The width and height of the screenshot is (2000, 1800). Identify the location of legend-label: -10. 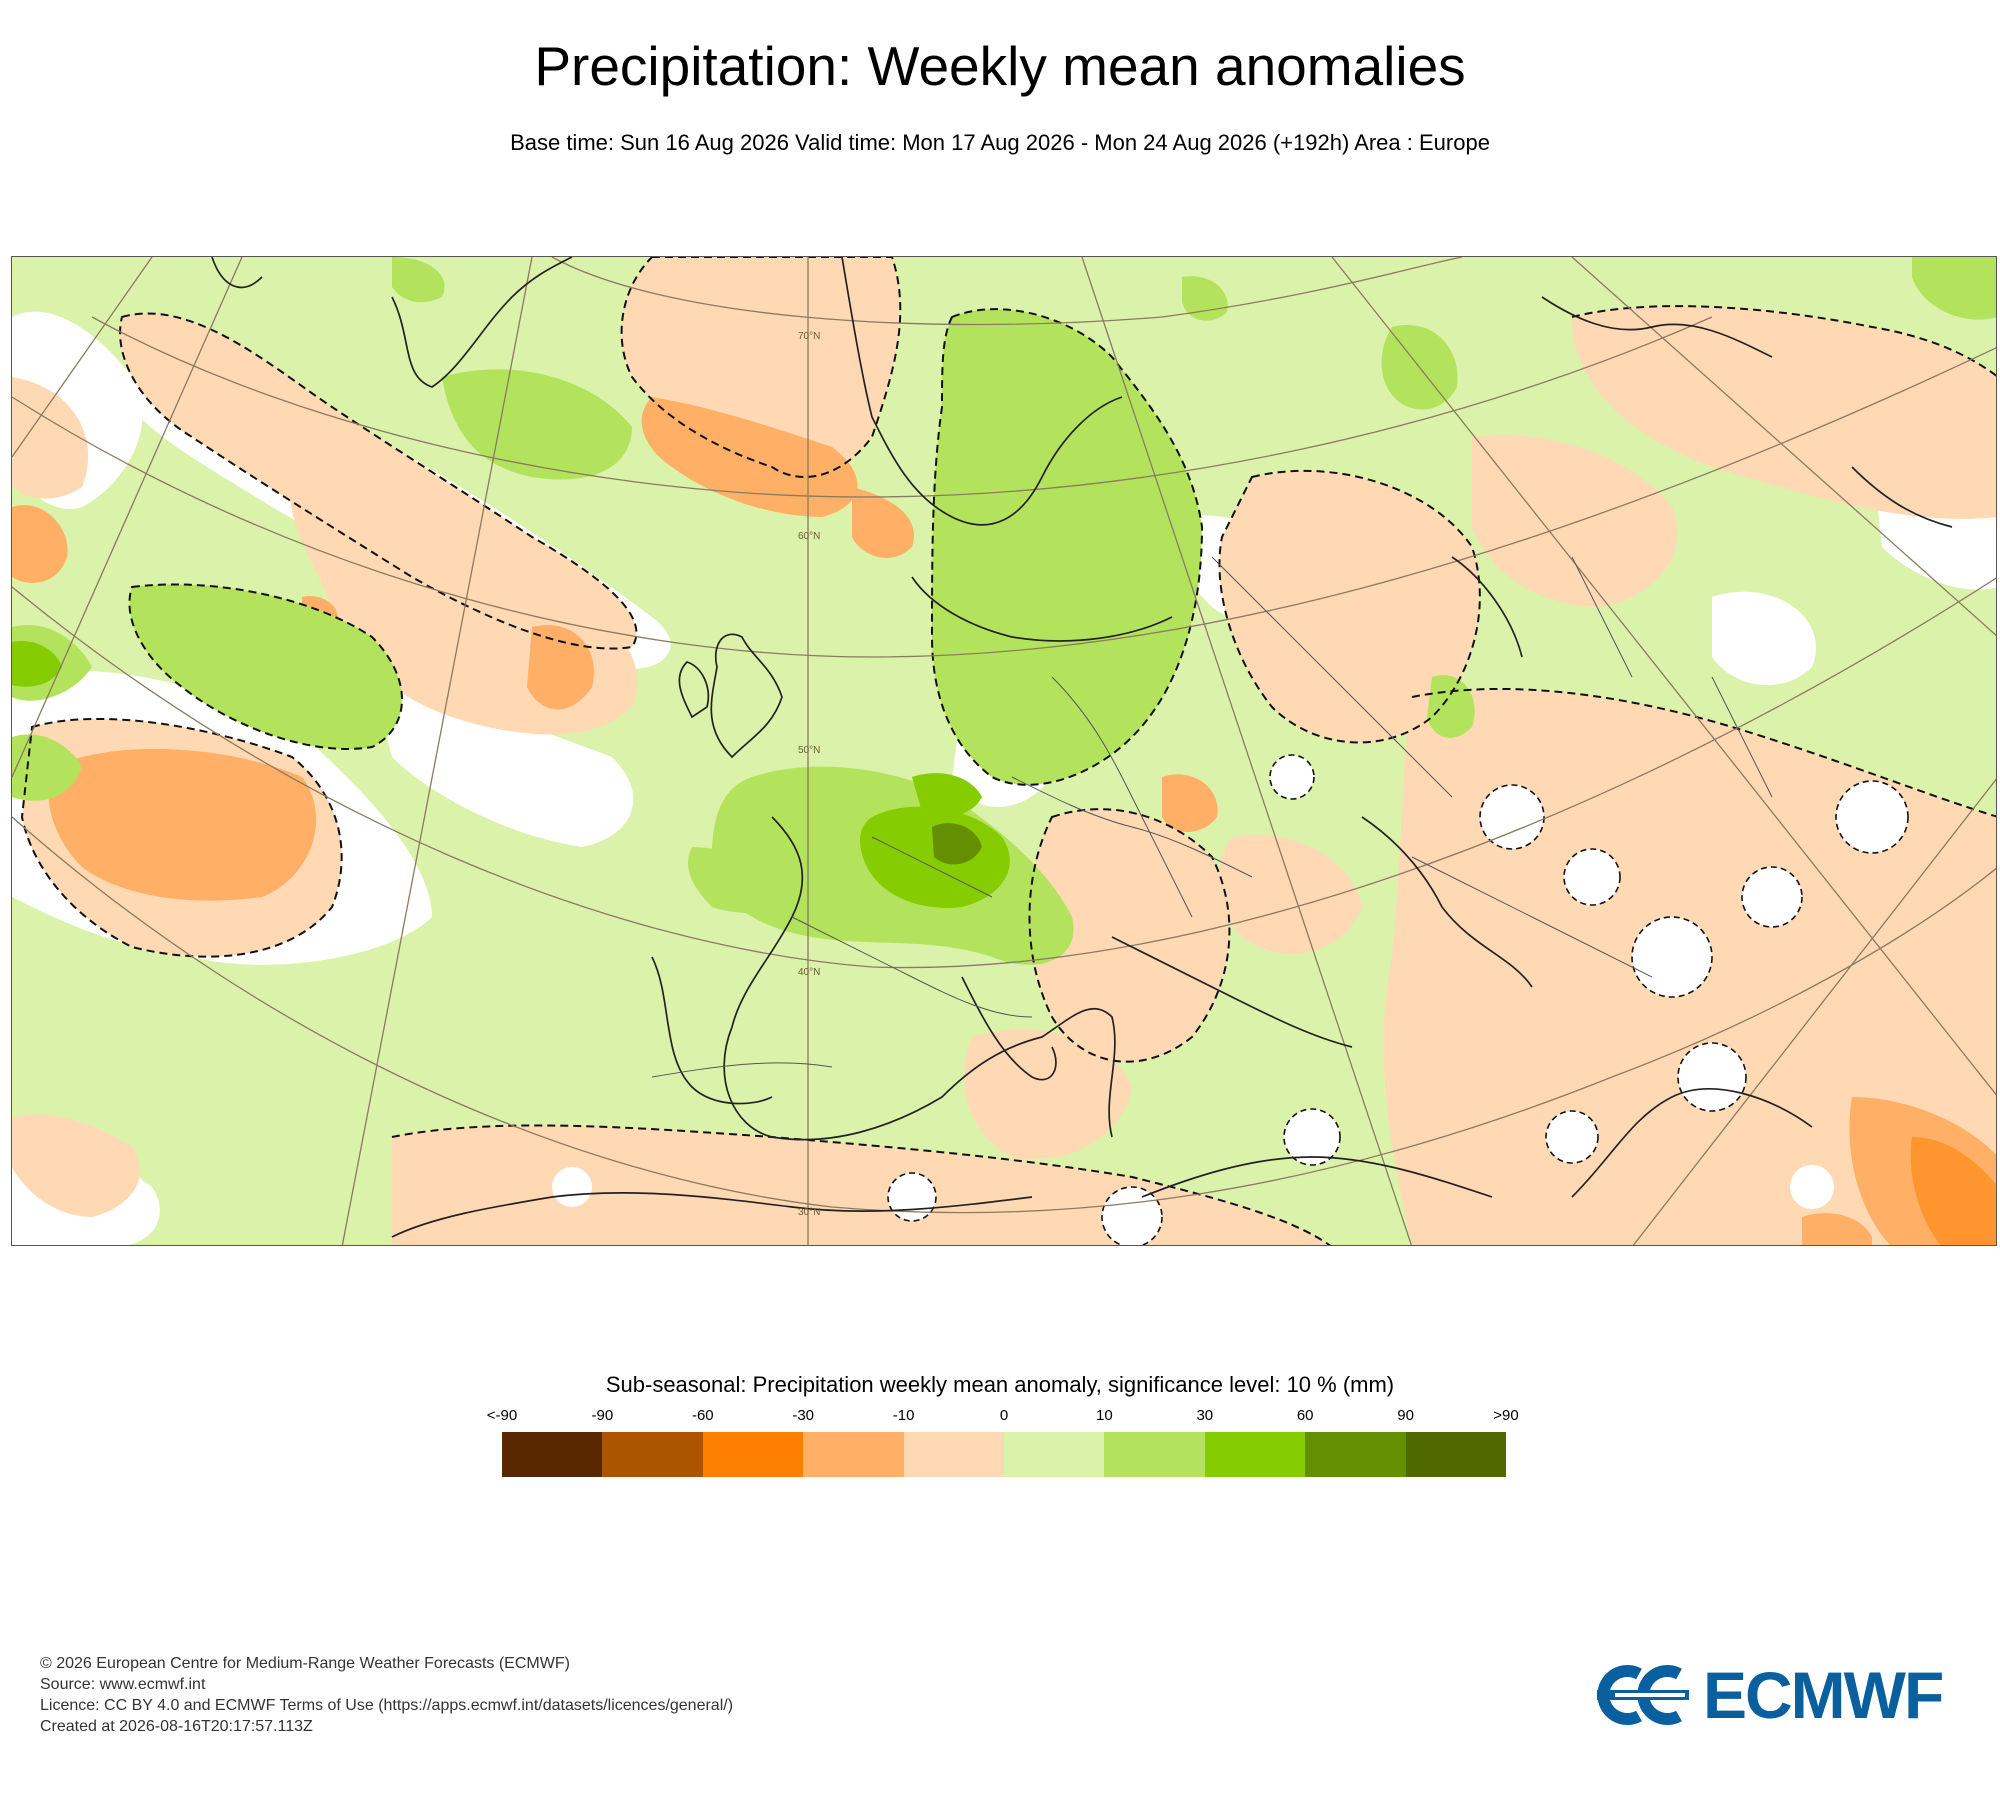
(903, 1415).